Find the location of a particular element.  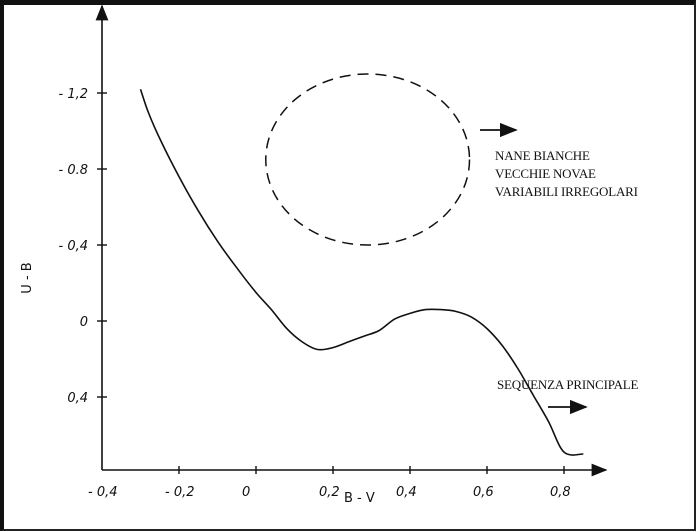

x-axis-title: B - V is located at coordinates (359, 498).